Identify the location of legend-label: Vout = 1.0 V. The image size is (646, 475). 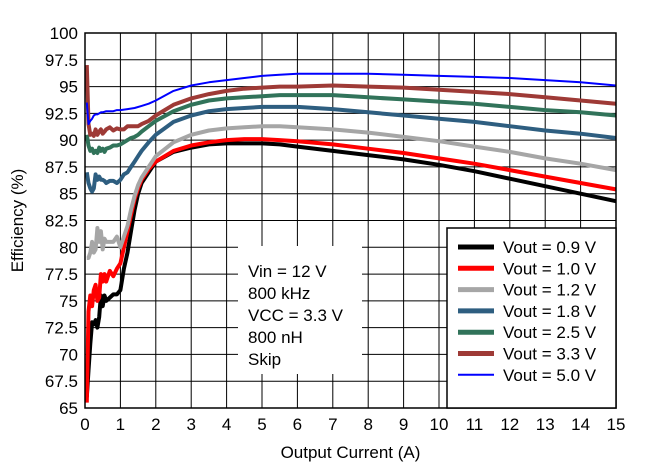
(550, 268).